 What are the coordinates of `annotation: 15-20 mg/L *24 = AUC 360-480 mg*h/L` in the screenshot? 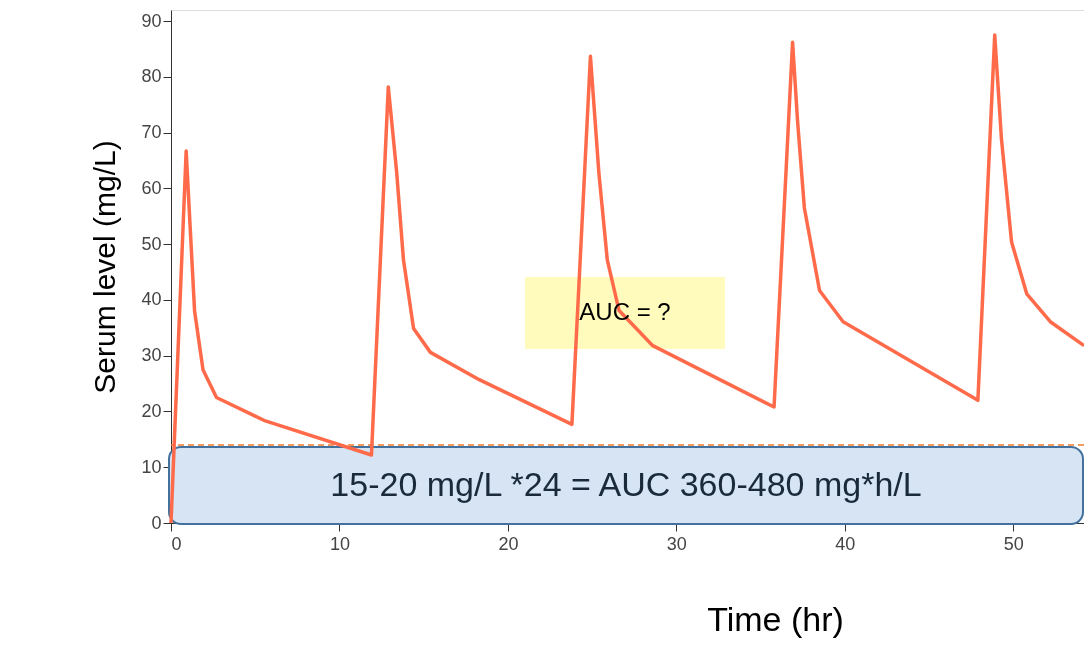 It's located at (626, 483).